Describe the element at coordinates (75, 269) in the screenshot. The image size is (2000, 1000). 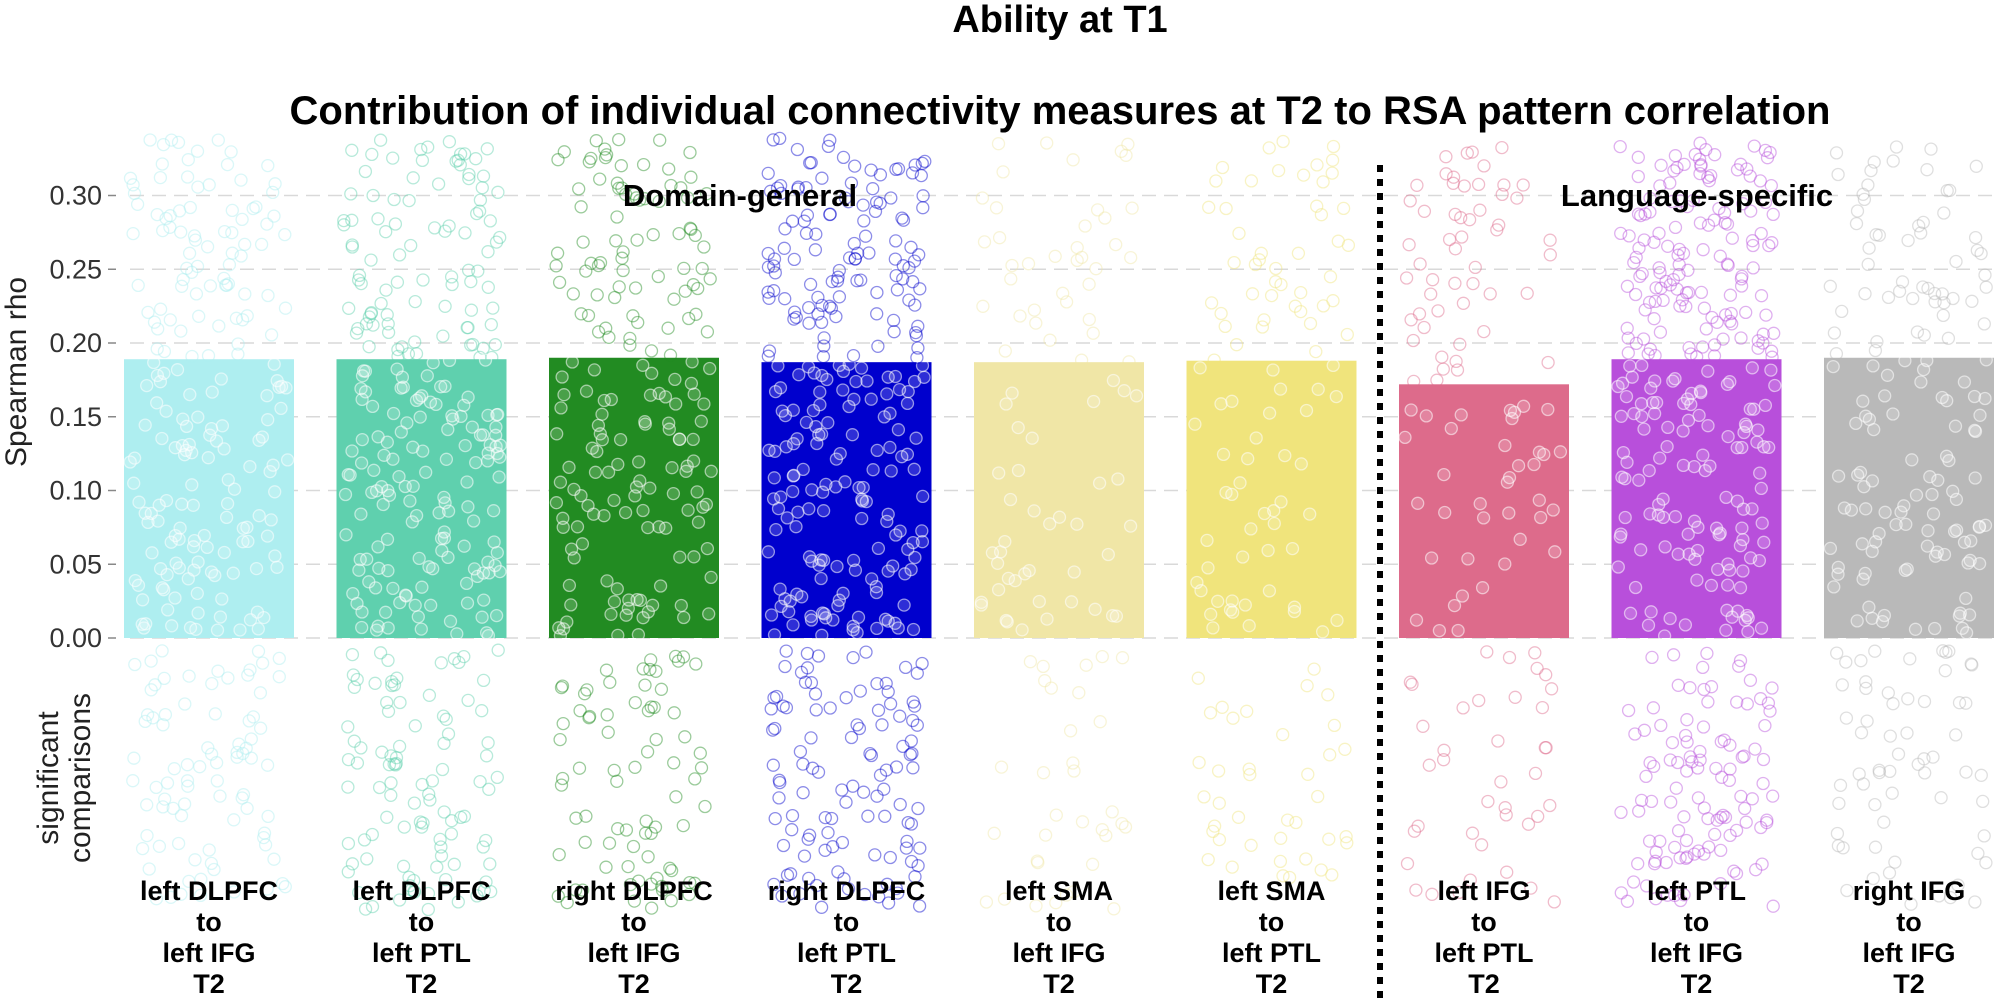
I see `y-tick-label: 0.25` at that location.